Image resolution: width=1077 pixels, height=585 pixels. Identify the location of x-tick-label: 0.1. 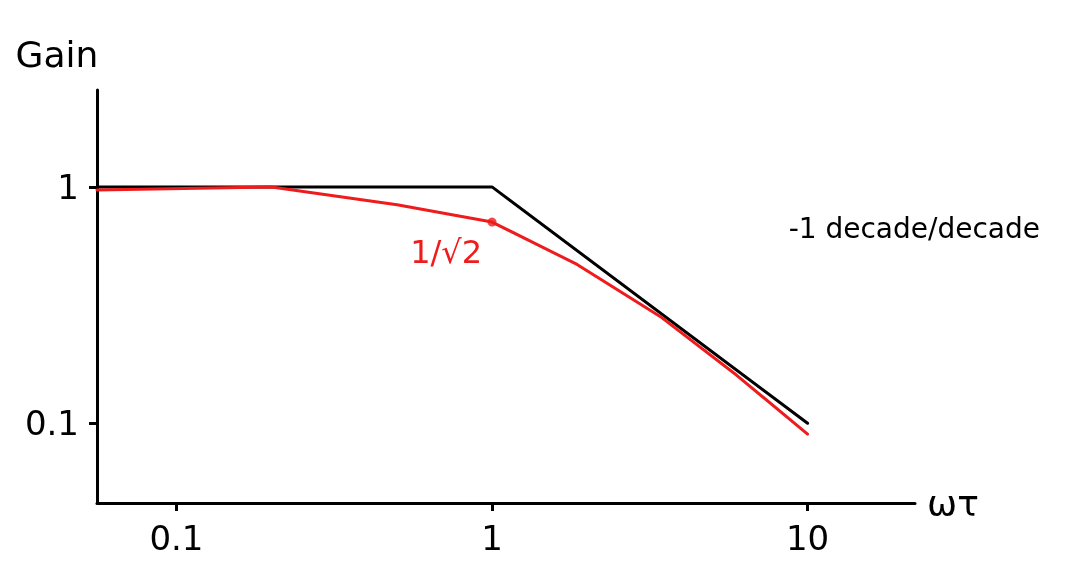
(176, 538).